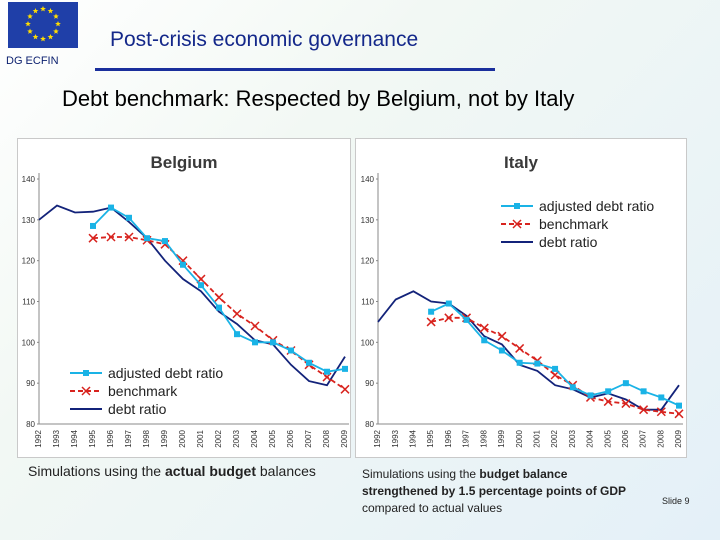 This screenshot has height=540, width=720. What do you see at coordinates (143, 391) in the screenshot?
I see `benchmark-legend-label: benchmark` at bounding box center [143, 391].